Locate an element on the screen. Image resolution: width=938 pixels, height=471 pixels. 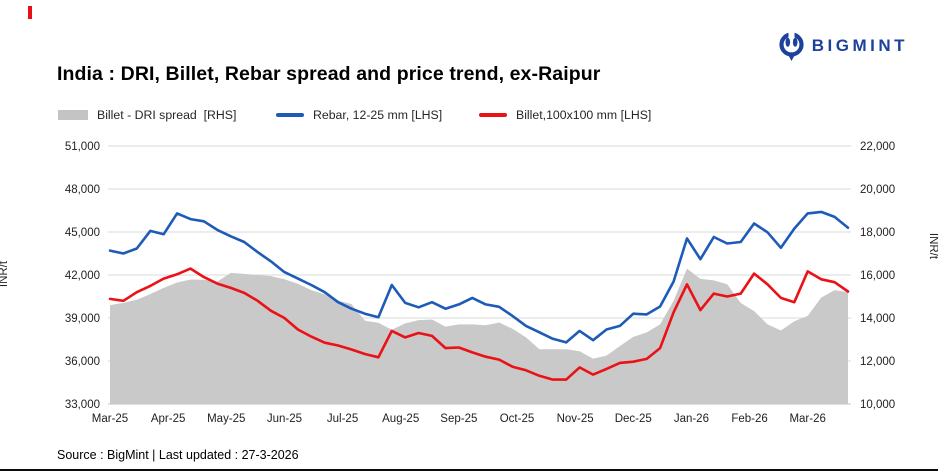
y-axis-right-tick-label: 12,000 is located at coordinates (877, 362).